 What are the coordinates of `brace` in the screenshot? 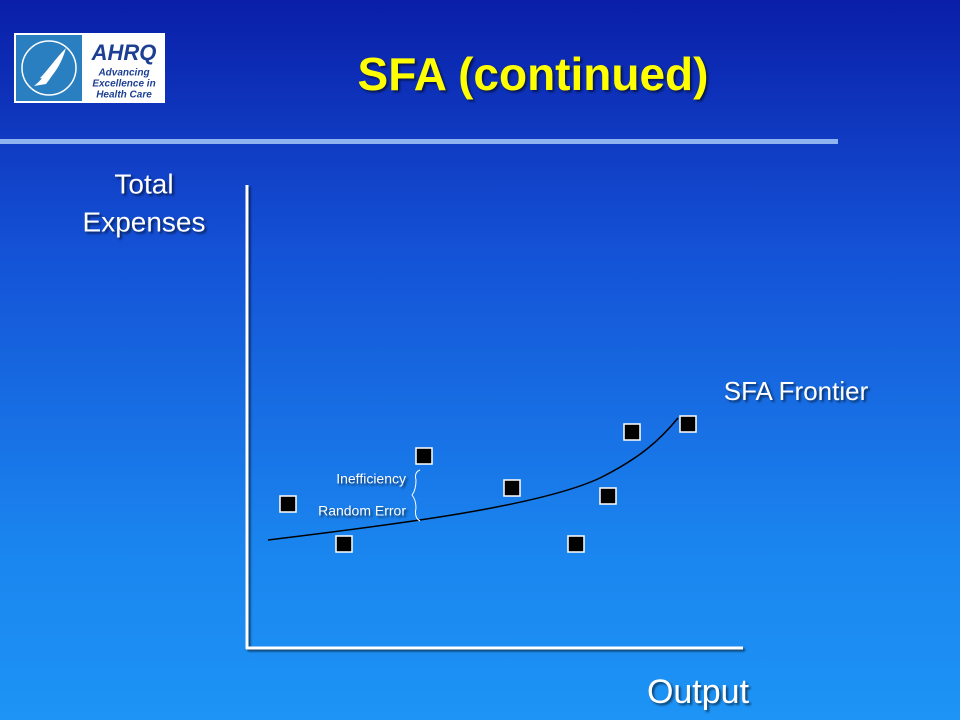 It's located at (416, 495).